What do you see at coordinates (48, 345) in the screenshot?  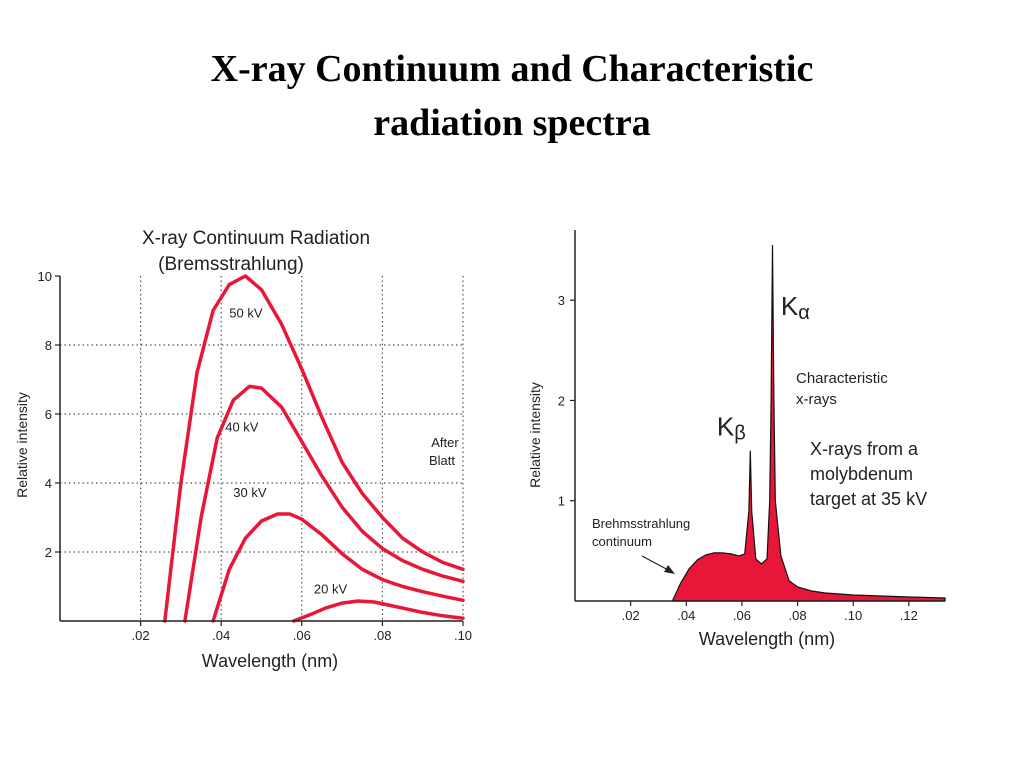 I see `y-tick-label: 8` at bounding box center [48, 345].